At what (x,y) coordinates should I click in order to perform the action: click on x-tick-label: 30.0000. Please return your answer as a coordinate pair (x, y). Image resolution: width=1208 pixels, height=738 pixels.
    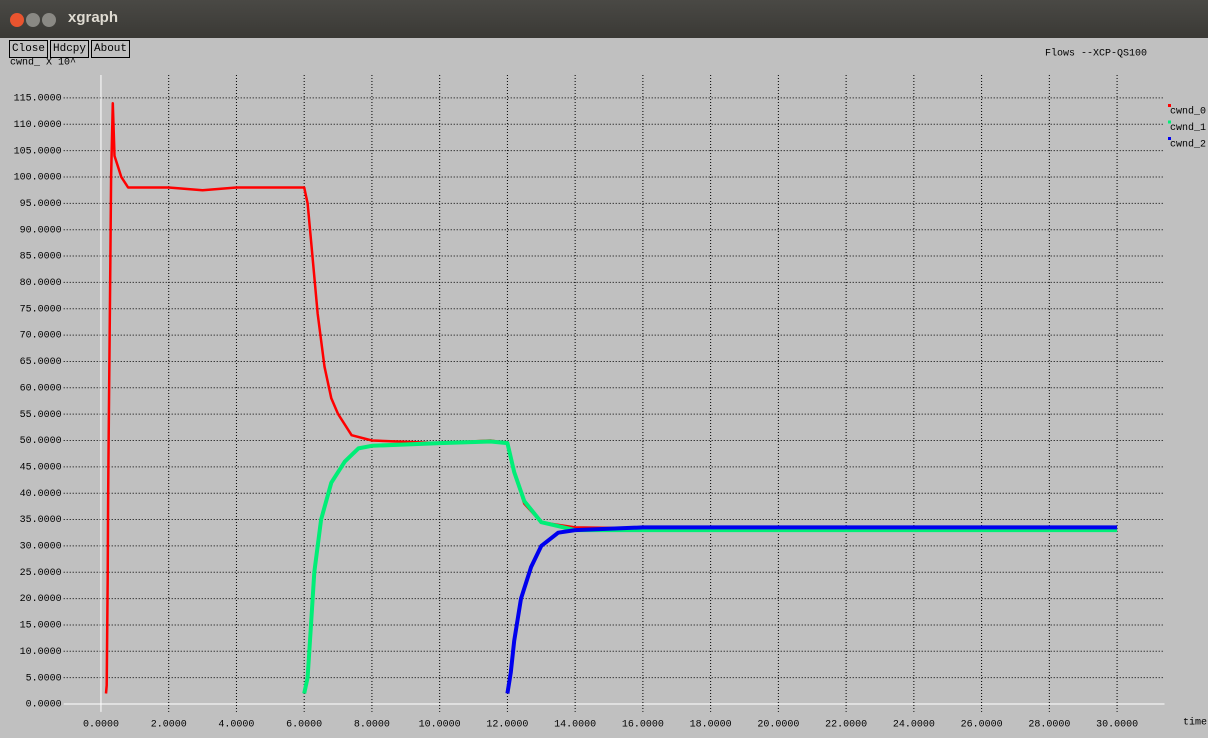
    Looking at the image, I should click on (1117, 725).